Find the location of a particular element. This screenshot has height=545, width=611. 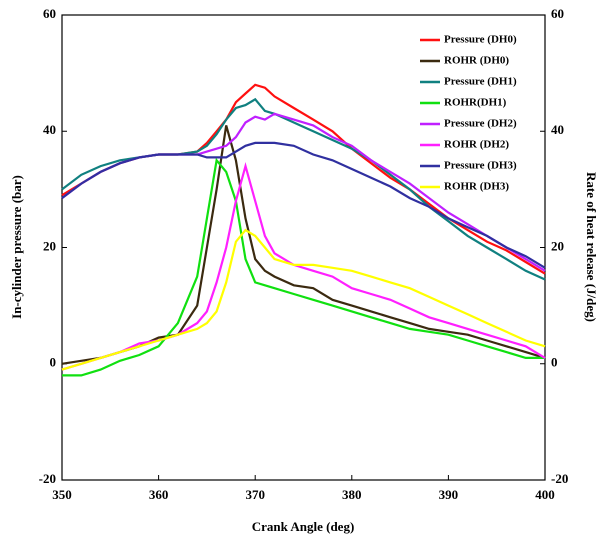

x-axis-title: Crank Angle (deg) is located at coordinates (303, 526).